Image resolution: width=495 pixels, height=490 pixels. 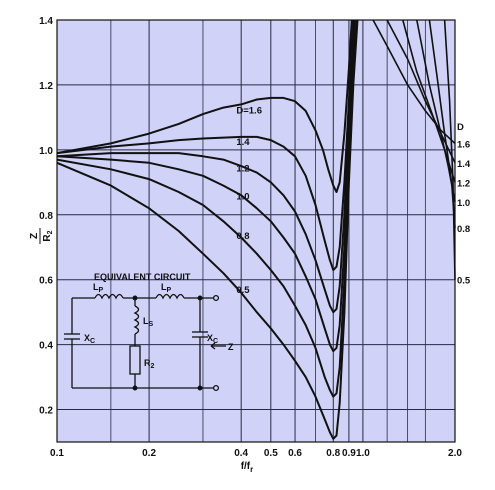 I want to click on x-tick-label: 1.0, so click(x=363, y=453).